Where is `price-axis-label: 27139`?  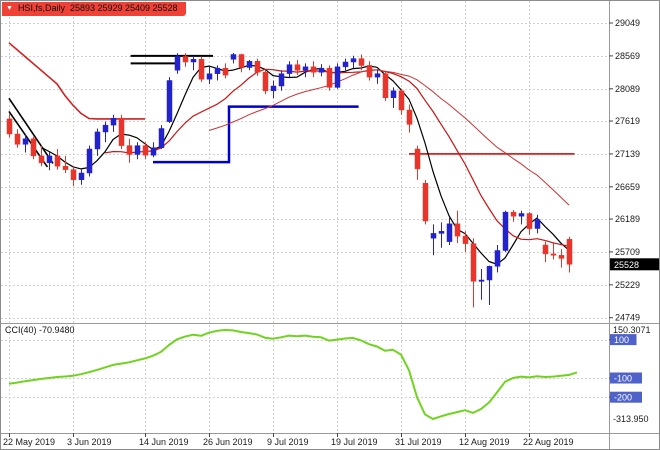 price-axis-label: 27139 is located at coordinates (627, 154).